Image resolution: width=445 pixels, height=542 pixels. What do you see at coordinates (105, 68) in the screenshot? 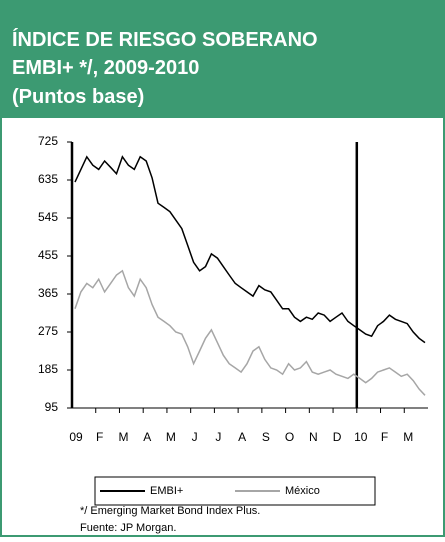
I see `title-line: EMBI+ */, 2009-2010` at bounding box center [105, 68].